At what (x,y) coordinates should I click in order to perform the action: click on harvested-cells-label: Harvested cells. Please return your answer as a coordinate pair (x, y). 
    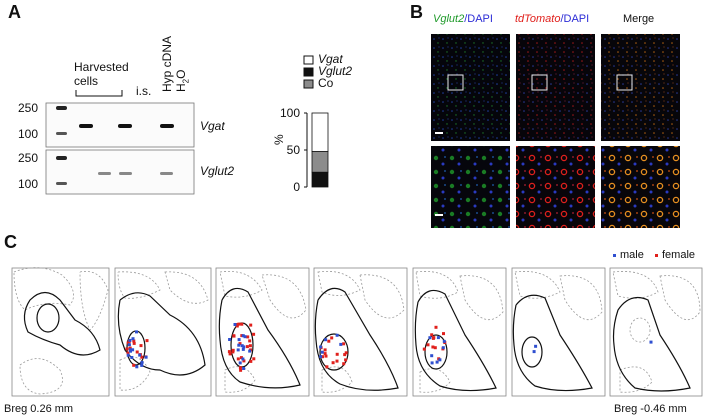
    Looking at the image, I should click on (101, 74).